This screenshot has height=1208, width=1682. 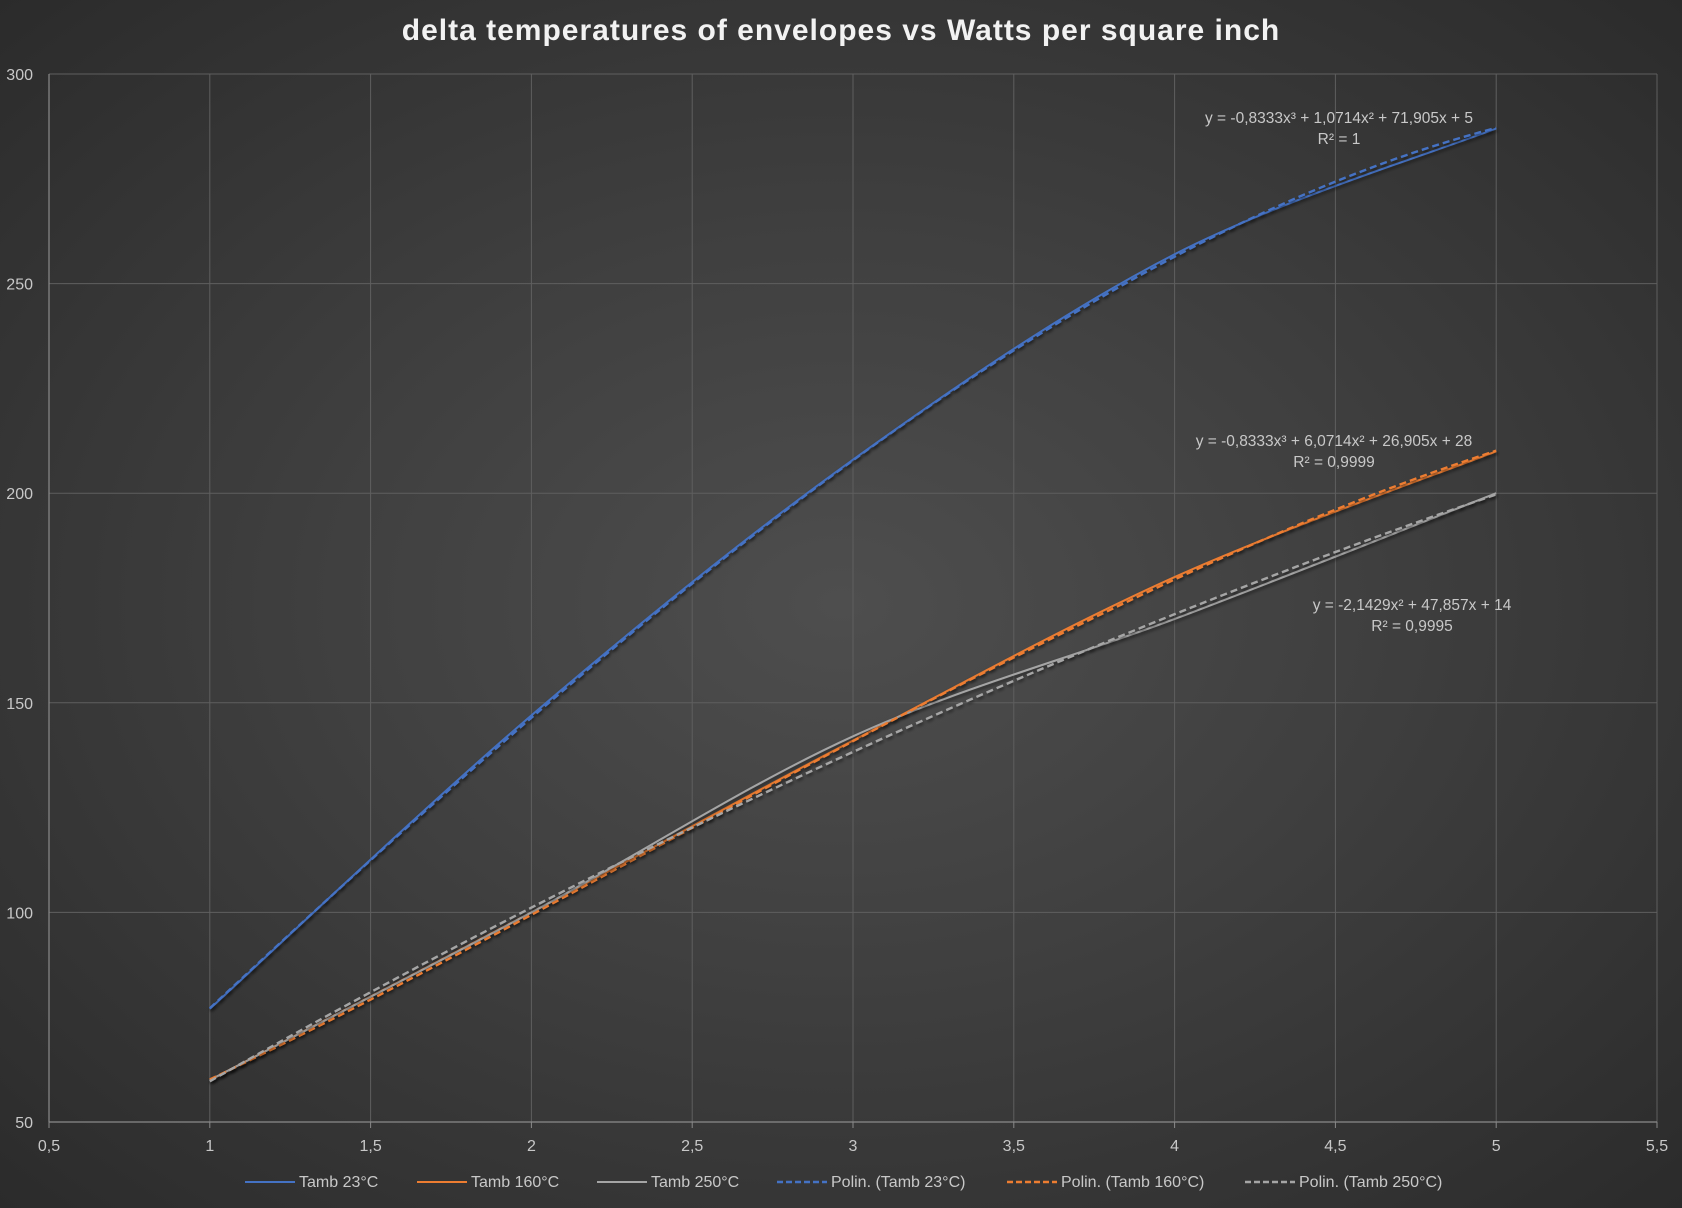 I want to click on legend-label-2: Tamb 160°C, so click(x=515, y=1182).